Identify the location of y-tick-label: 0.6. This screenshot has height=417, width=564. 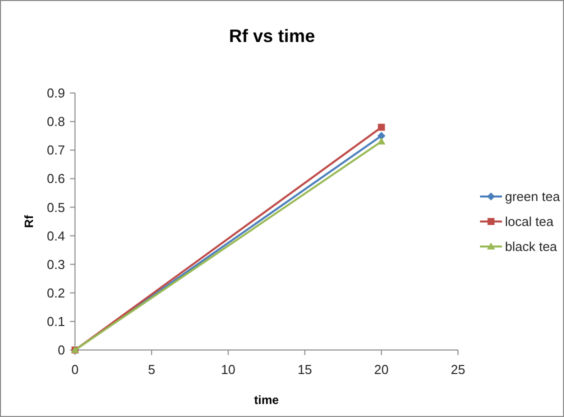
(55, 178).